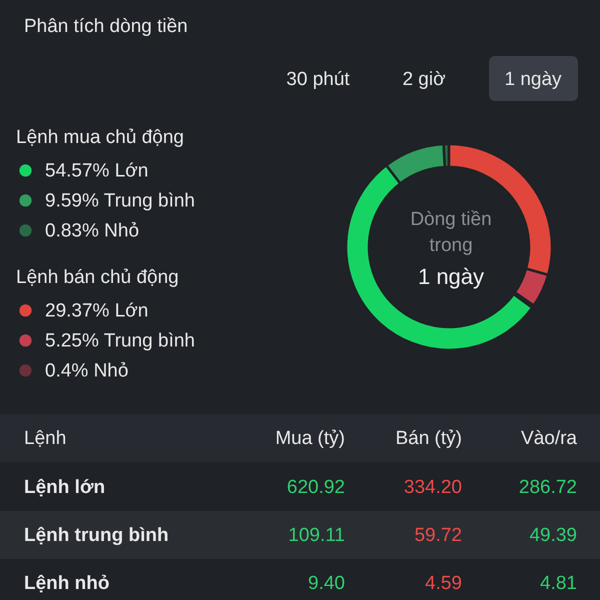 This screenshot has height=600, width=600. I want to click on chart-title: Phân tích dòng tiền, so click(106, 26).